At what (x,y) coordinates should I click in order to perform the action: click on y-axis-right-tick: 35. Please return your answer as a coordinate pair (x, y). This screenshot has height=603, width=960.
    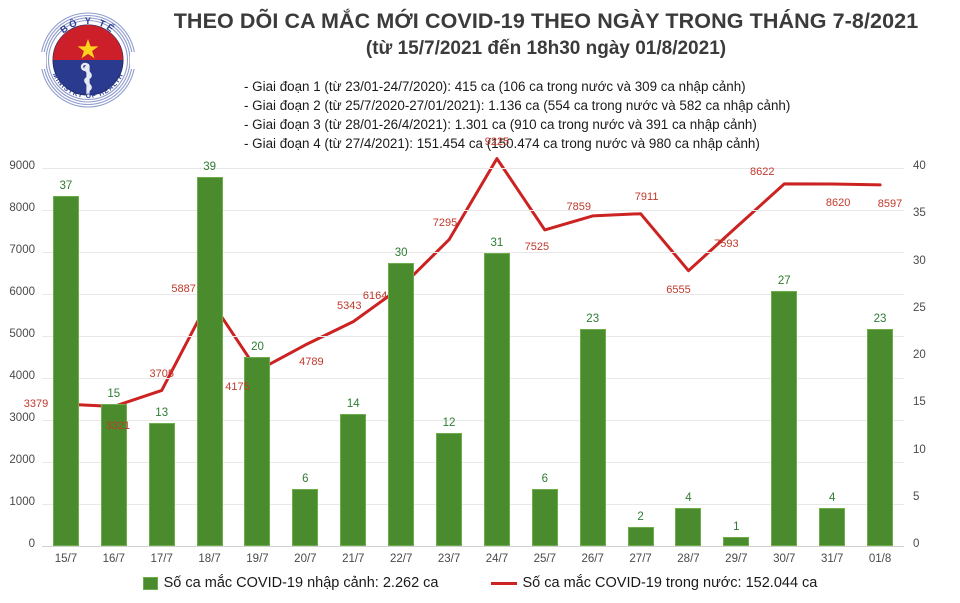
    Looking at the image, I should click on (919, 213).